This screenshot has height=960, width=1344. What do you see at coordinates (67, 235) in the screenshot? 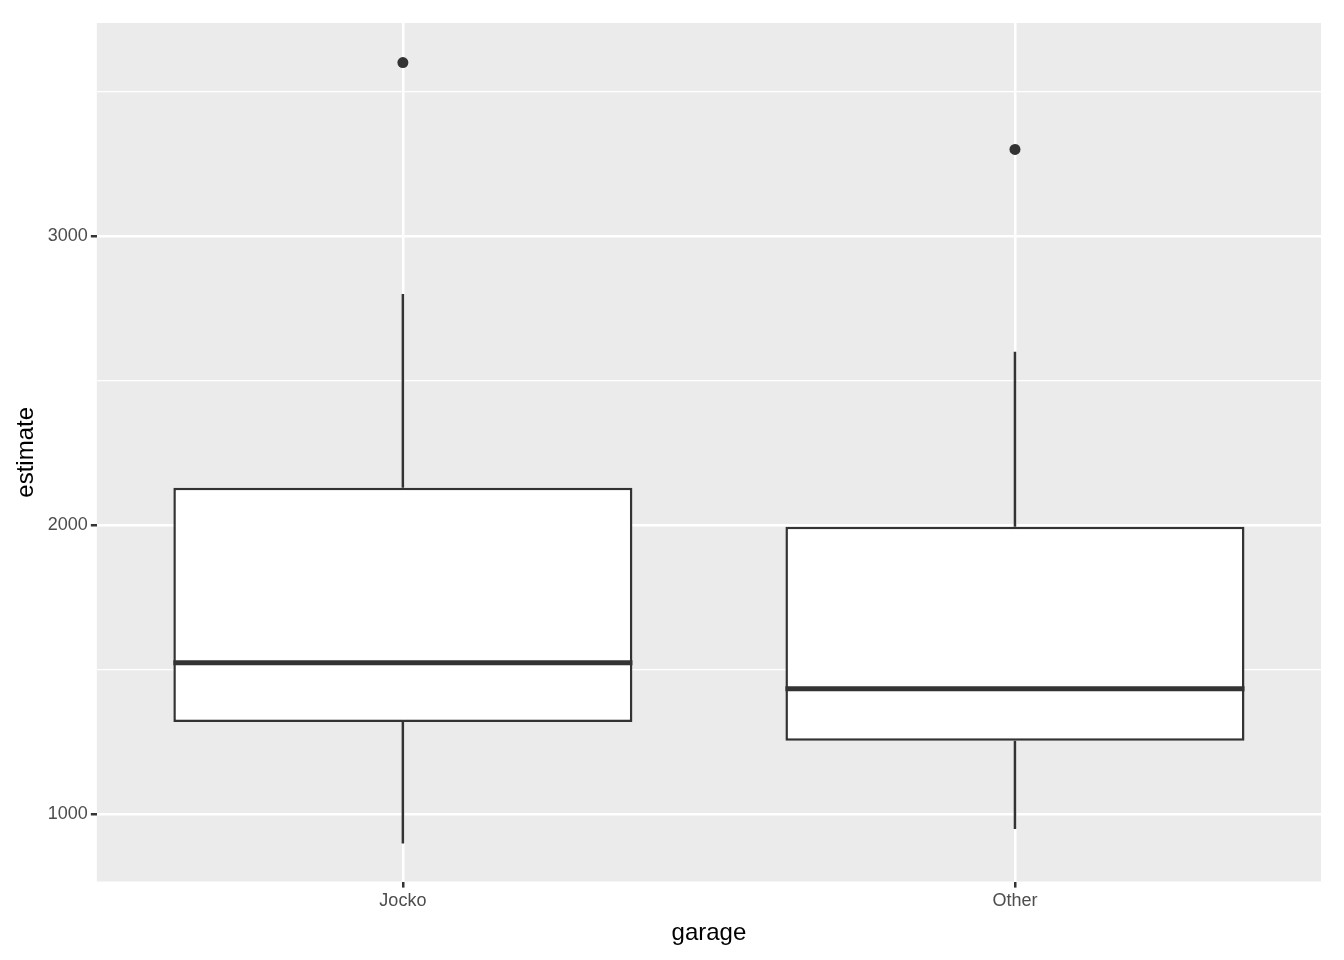
I see `y-tick-label: 3000` at bounding box center [67, 235].